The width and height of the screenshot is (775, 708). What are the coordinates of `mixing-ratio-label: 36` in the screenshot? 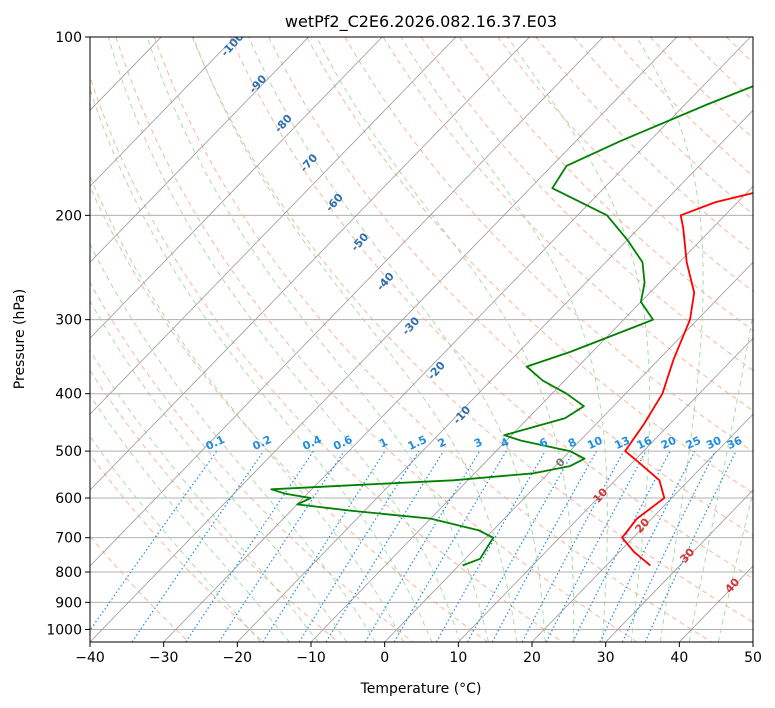 It's located at (735, 443).